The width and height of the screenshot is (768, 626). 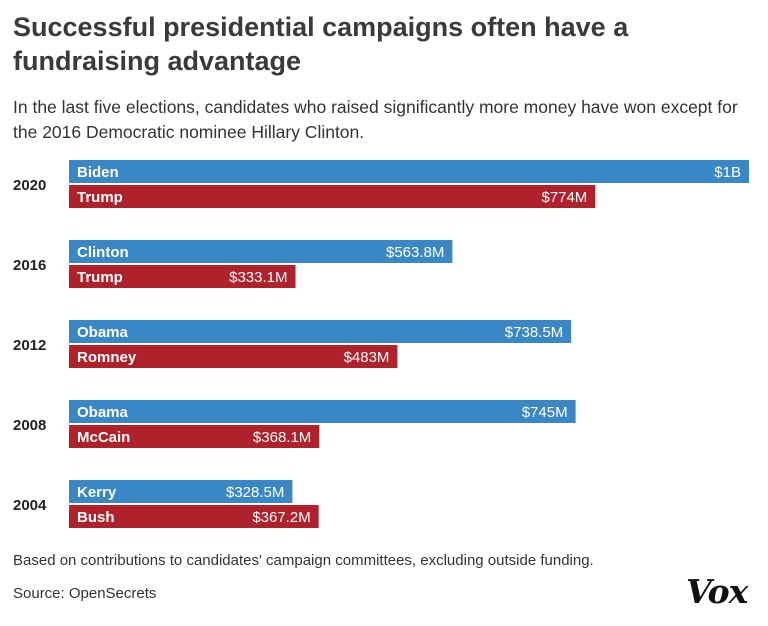 I want to click on bar-value-2004-bush: $367.2M, so click(x=281, y=517).